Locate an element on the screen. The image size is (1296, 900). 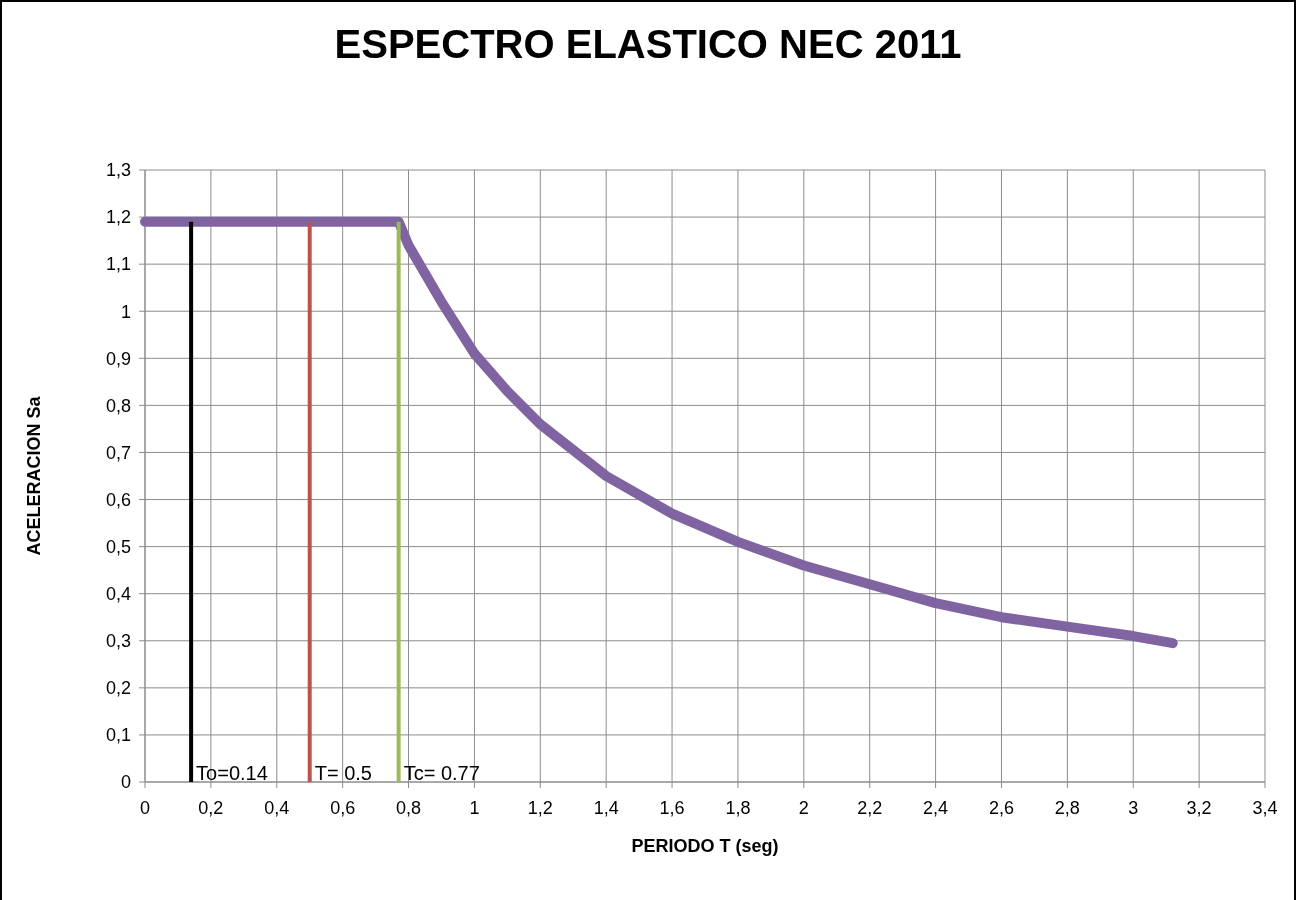
y-tick-label: 1,1 is located at coordinates (118, 264).